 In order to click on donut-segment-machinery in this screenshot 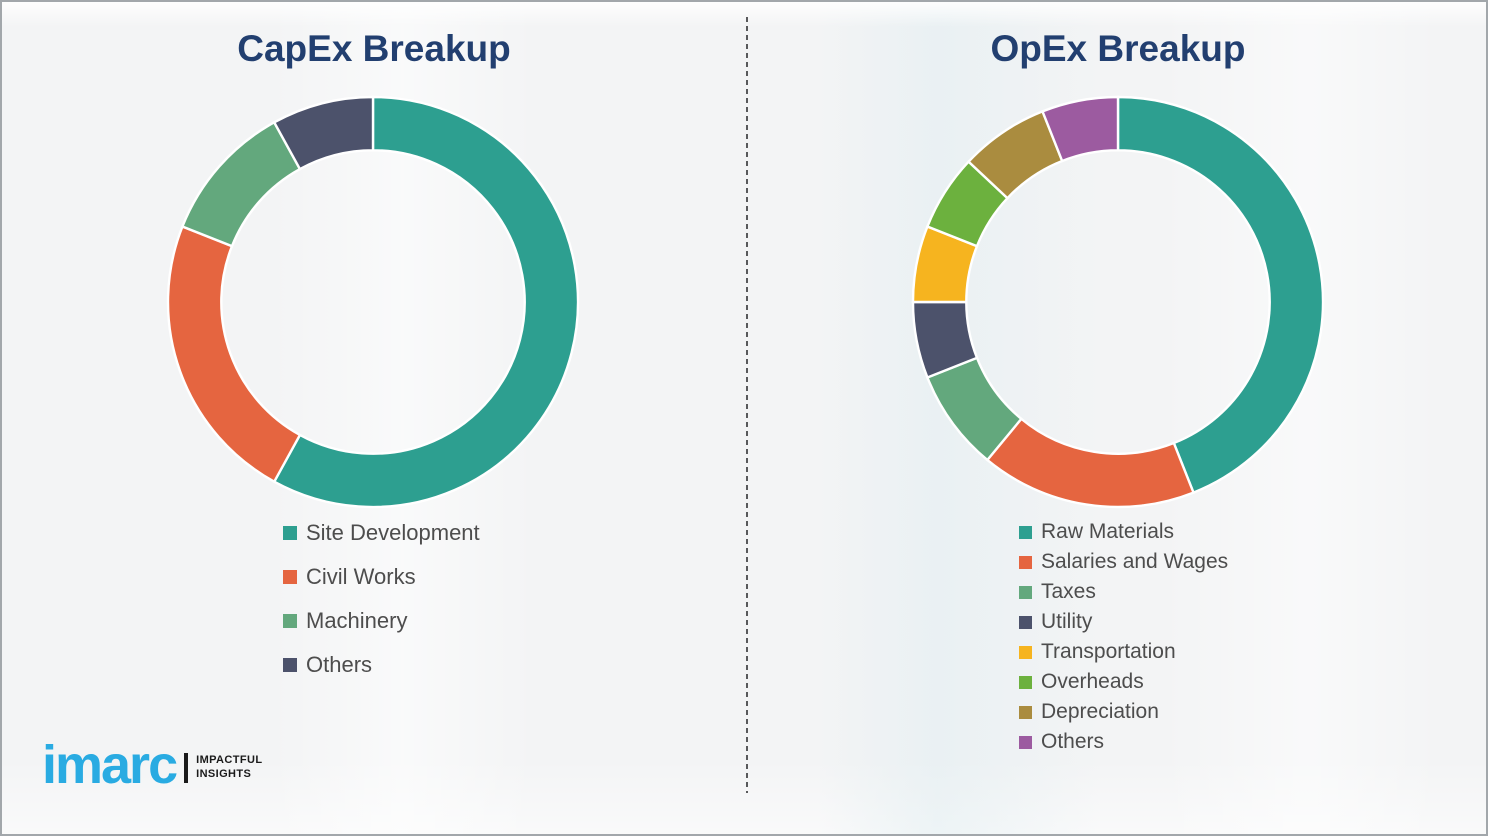, I will do `click(241, 184)`.